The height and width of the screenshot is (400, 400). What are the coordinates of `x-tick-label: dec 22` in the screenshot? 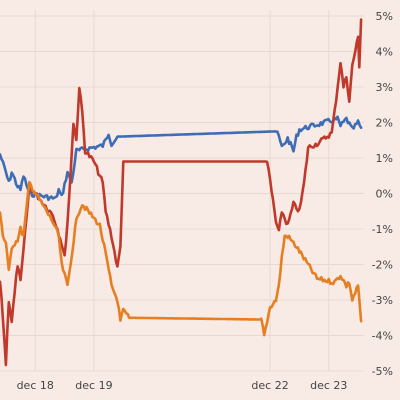 It's located at (269, 385).